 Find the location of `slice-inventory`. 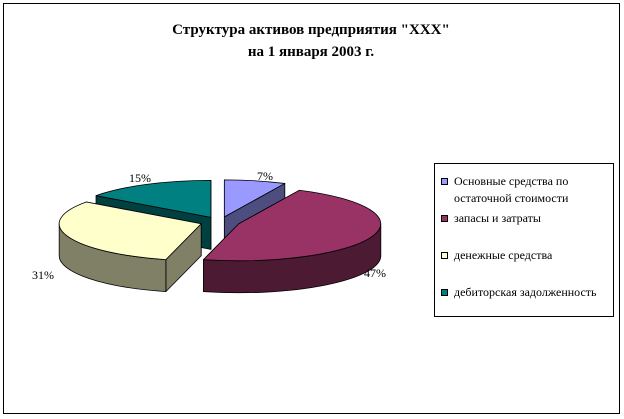

slice-inventory is located at coordinates (292, 225).